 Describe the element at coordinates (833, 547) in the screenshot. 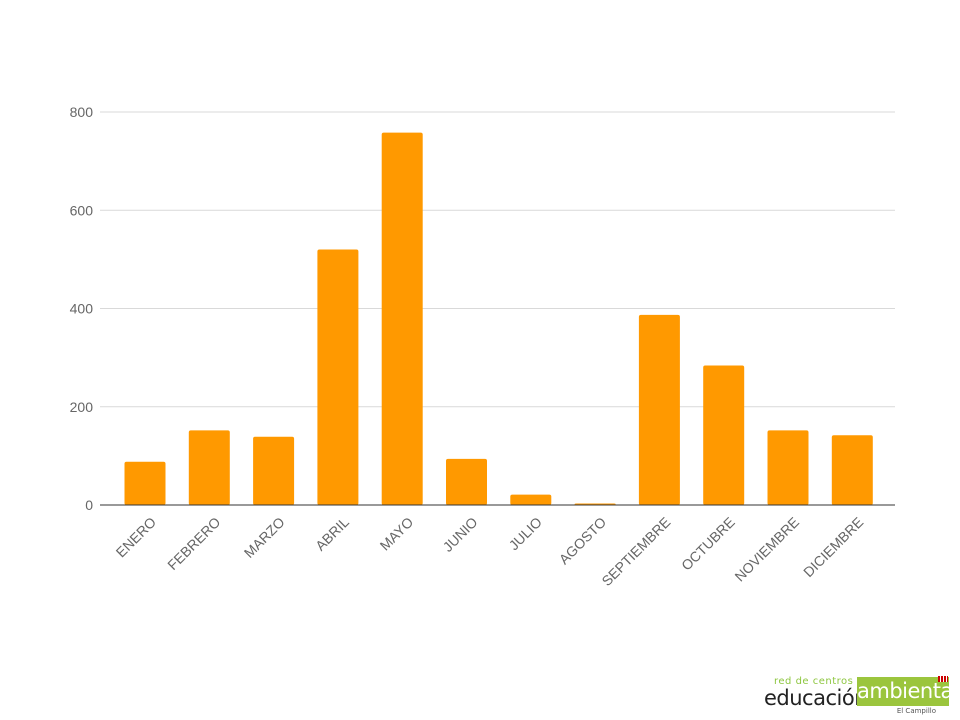

I see `x-tick-label: DICIEMBRE` at that location.